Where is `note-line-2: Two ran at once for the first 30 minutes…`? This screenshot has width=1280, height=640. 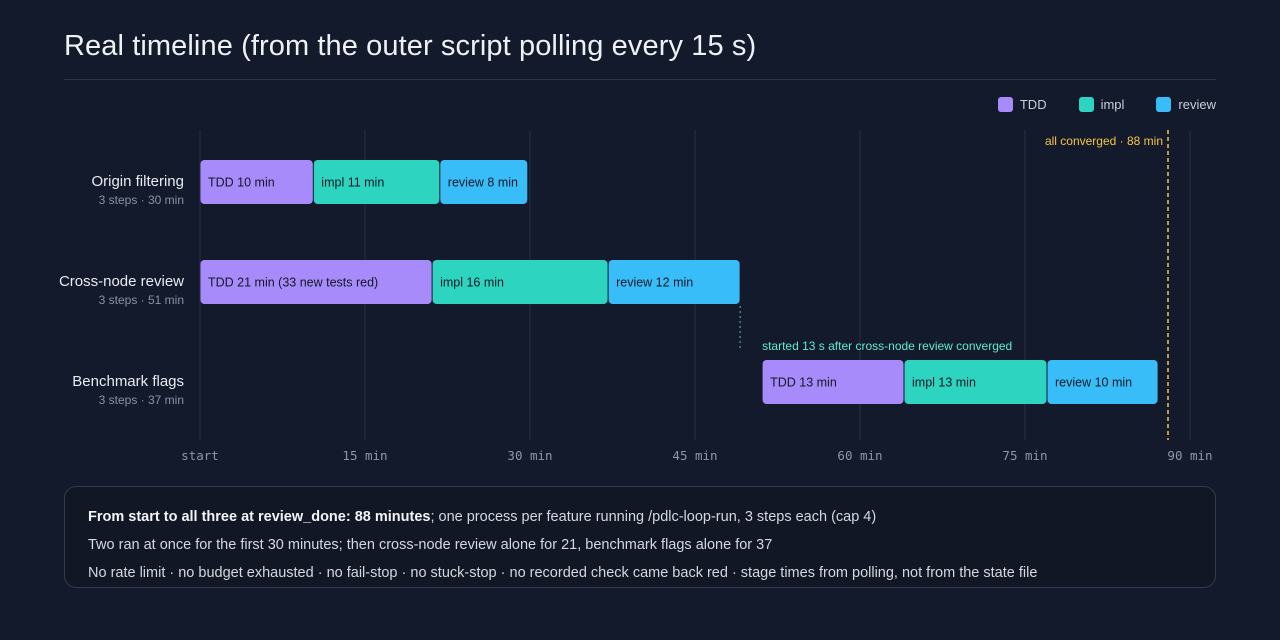 note-line-2: Two ran at once for the first 30 minutes… is located at coordinates (430, 545).